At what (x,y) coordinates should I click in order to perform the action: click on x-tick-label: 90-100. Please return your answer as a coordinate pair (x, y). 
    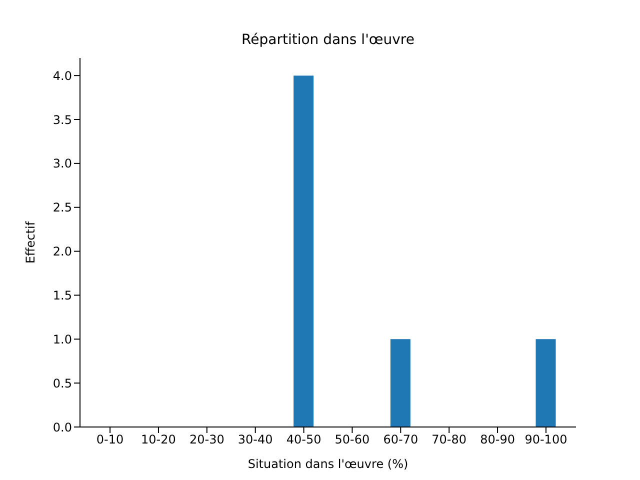
    Looking at the image, I should click on (546, 439).